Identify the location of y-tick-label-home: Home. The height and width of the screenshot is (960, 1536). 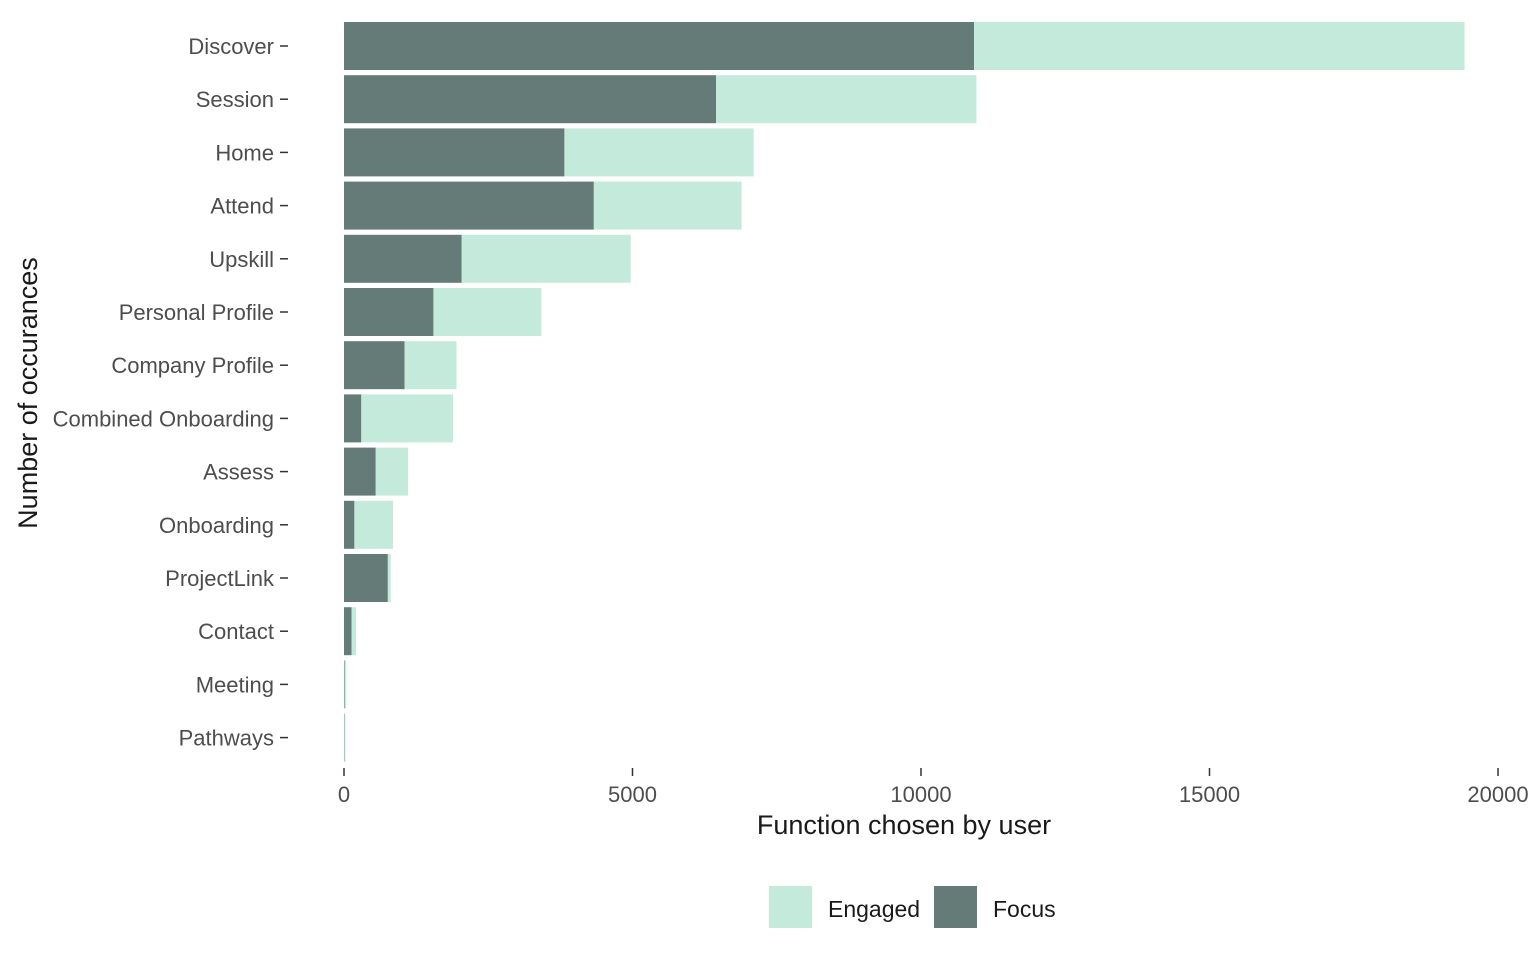
(244, 152).